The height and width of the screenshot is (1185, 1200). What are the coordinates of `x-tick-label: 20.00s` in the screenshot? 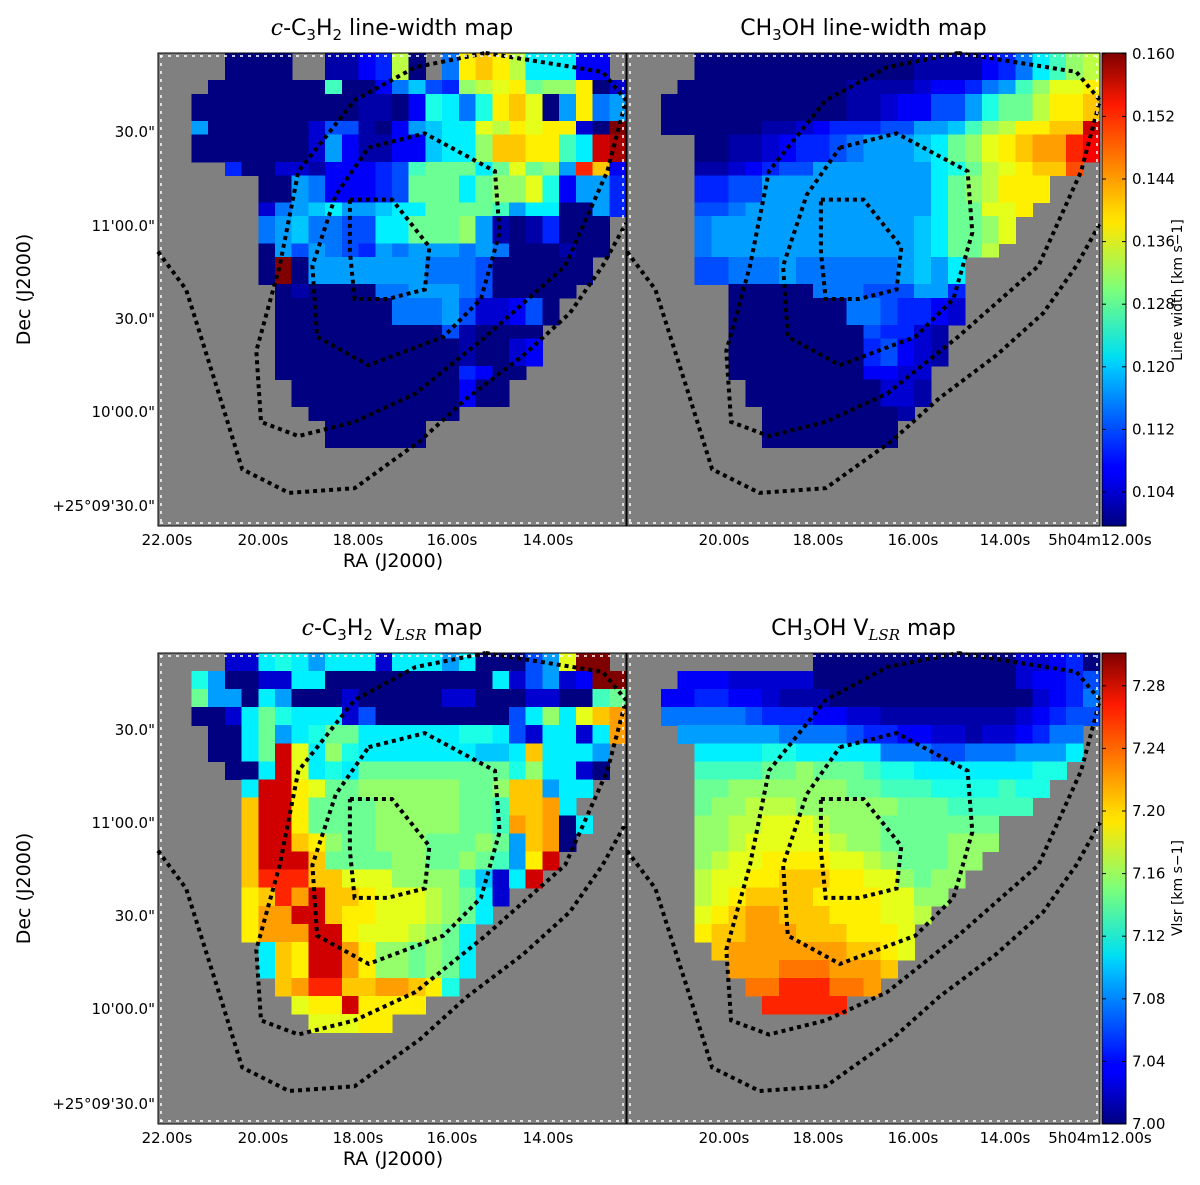 It's located at (724, 1138).